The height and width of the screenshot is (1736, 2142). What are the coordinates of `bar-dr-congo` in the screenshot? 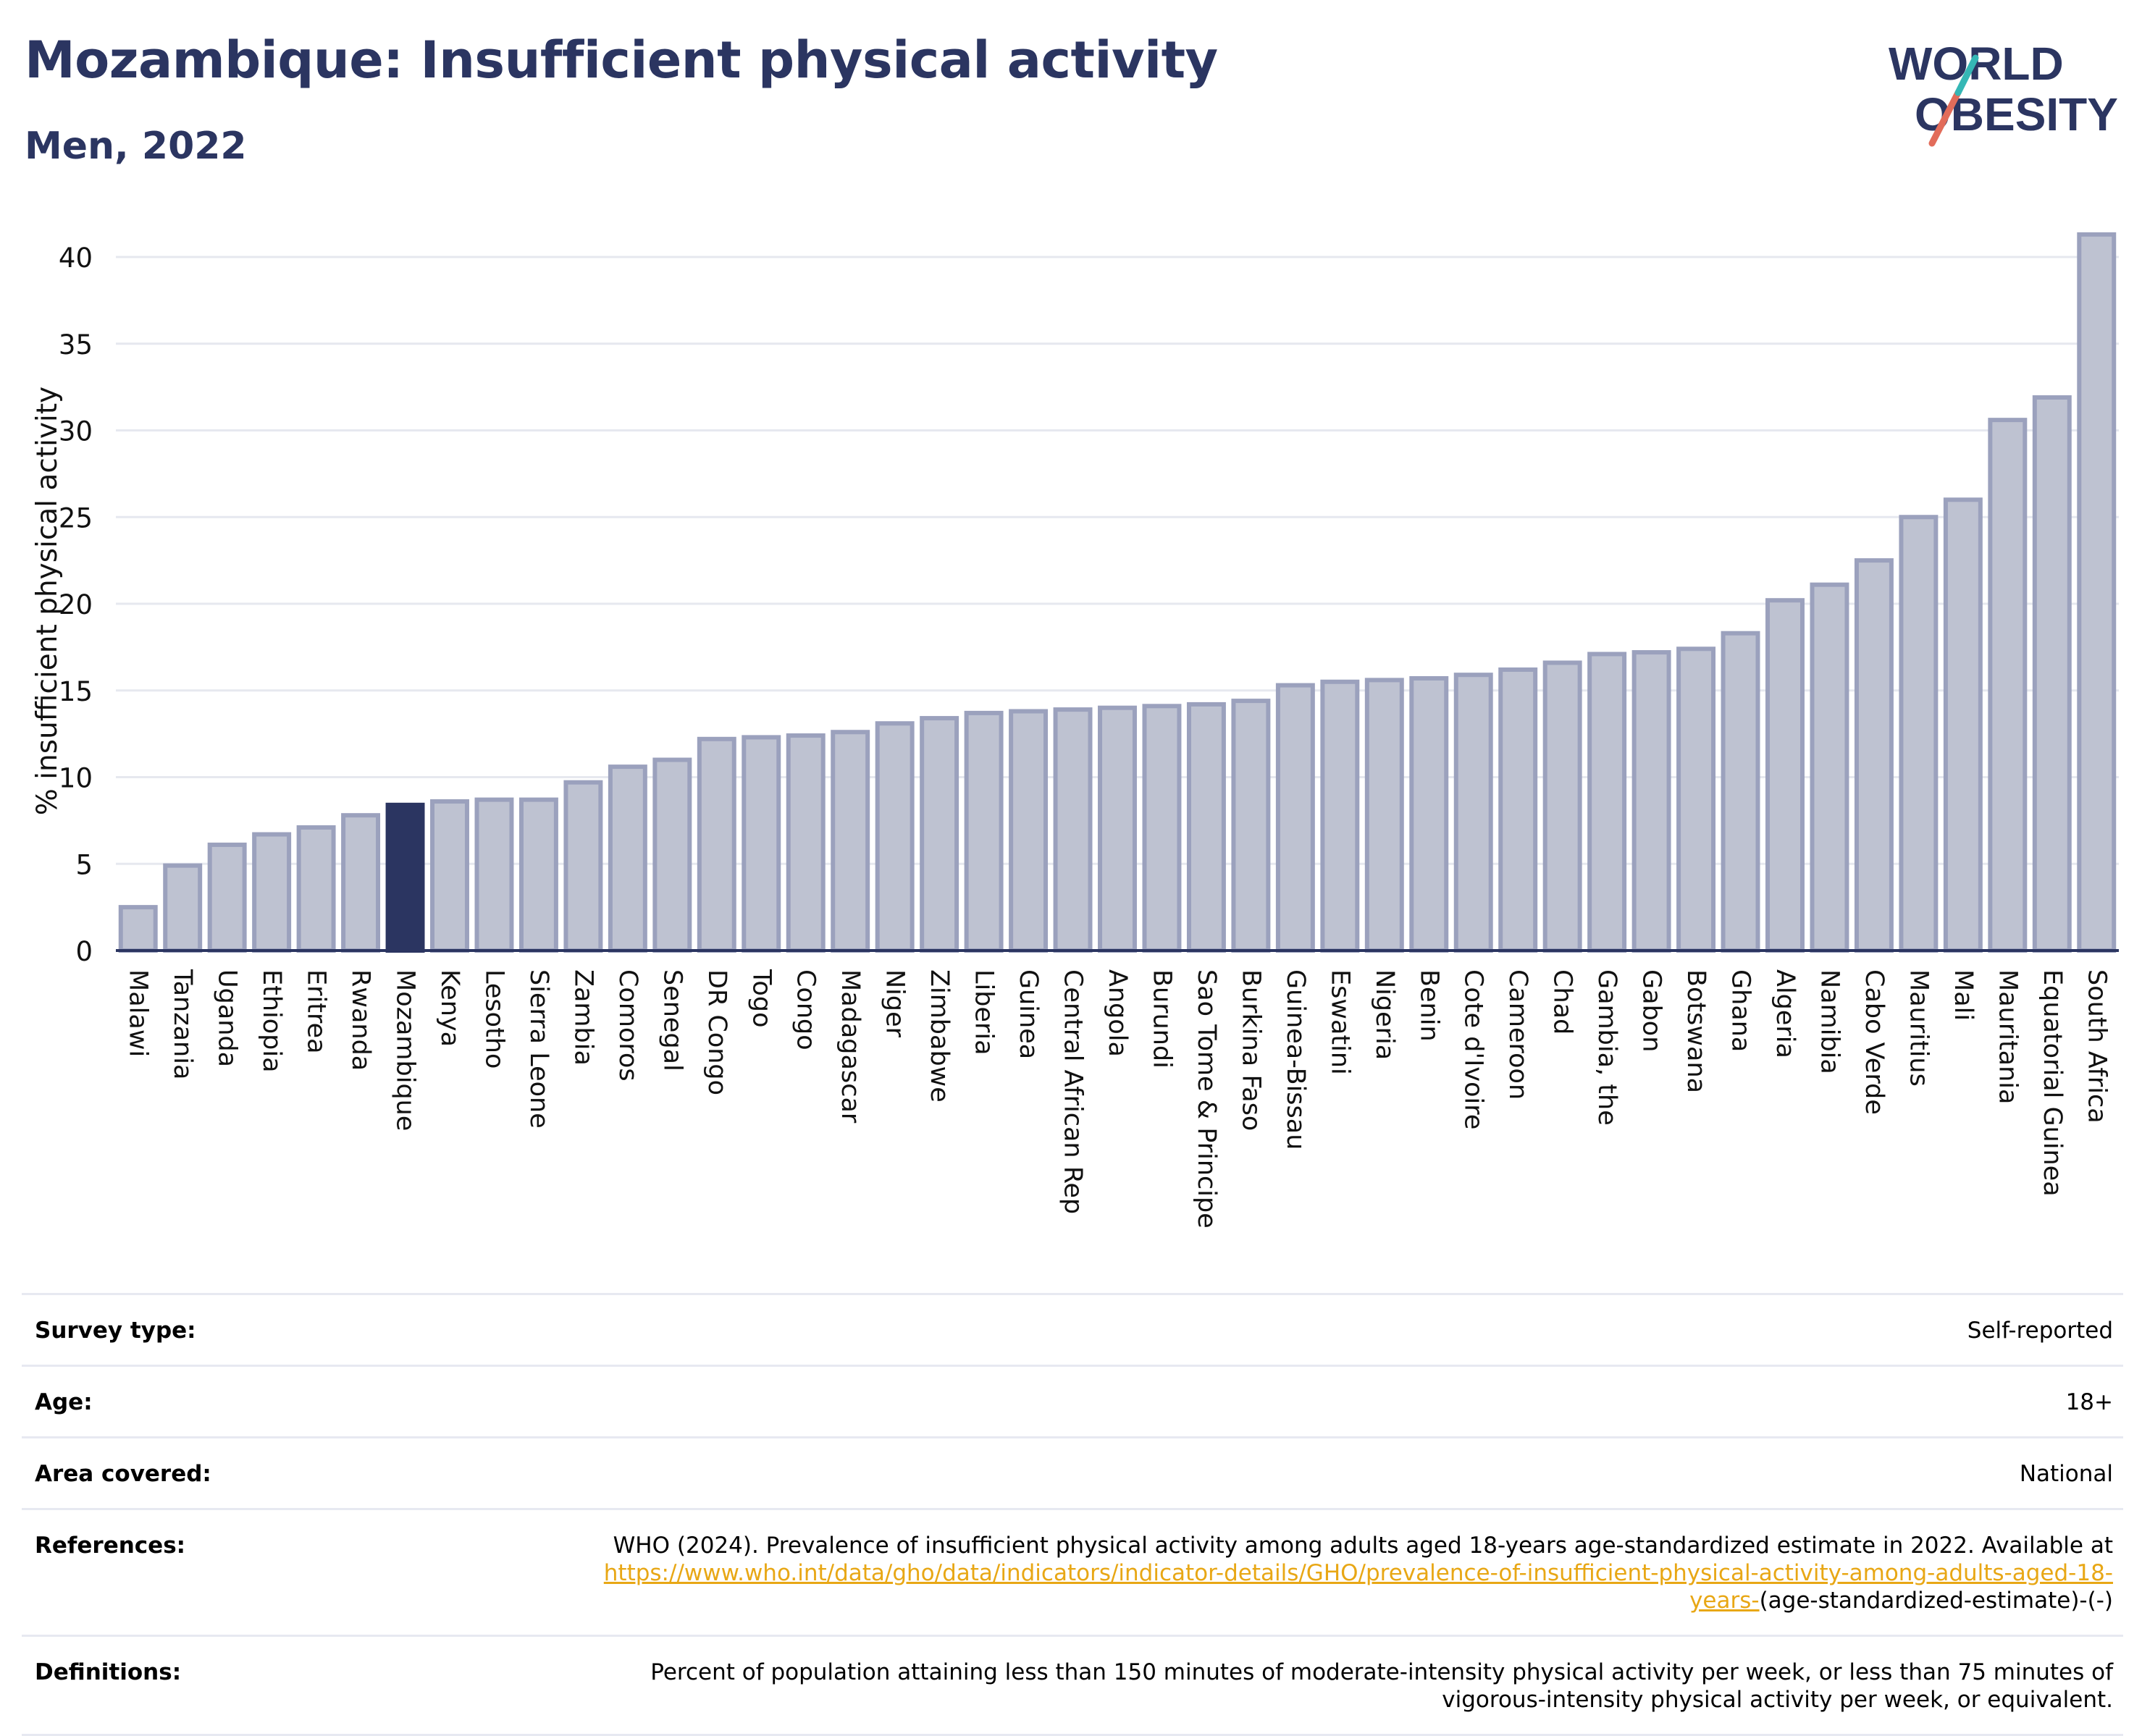 It's located at (716, 844).